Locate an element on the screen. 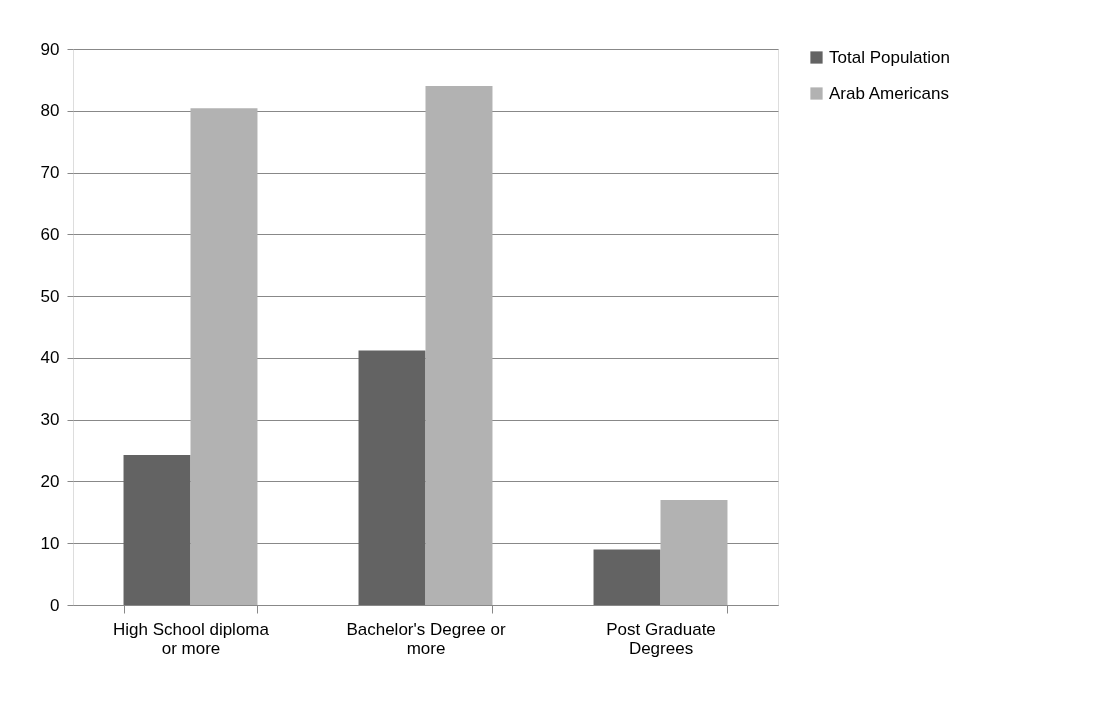 Image resolution: width=1105 pixels, height=724 pixels. y-tick-label: 50 is located at coordinates (50, 296).